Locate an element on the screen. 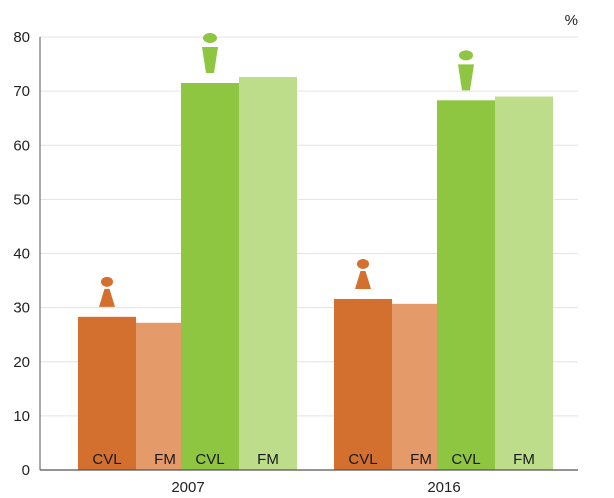  x-tick-label: 2016 is located at coordinates (443, 487).